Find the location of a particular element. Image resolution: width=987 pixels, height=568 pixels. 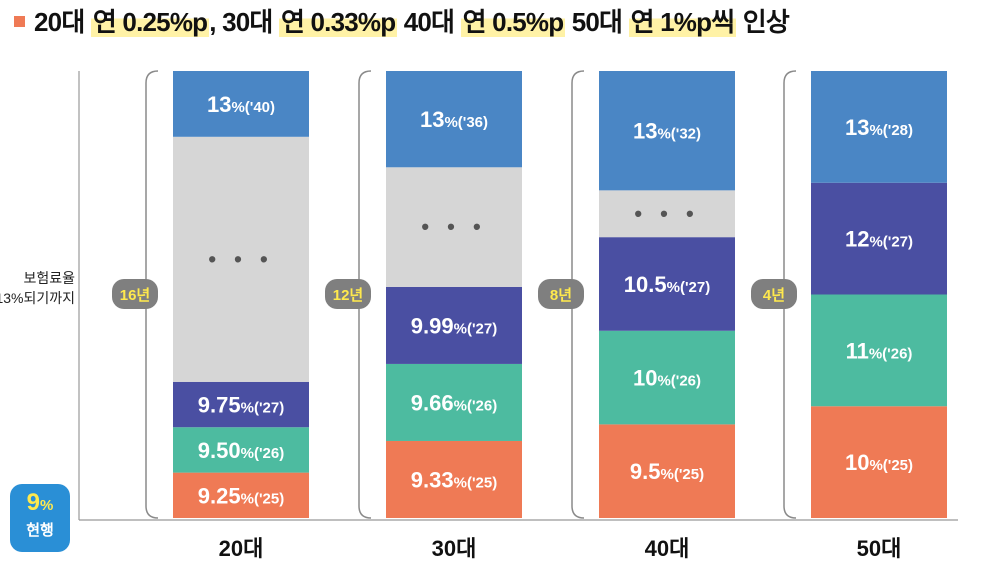

segment-label: 13%('36) is located at coordinates (454, 119).